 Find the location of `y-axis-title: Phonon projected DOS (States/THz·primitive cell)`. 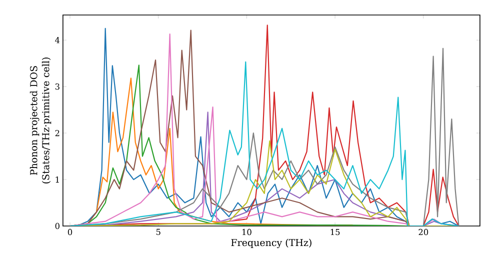

y-axis-title: Phonon projected DOS (States/THz·primitive cell) is located at coordinates (41, 121).